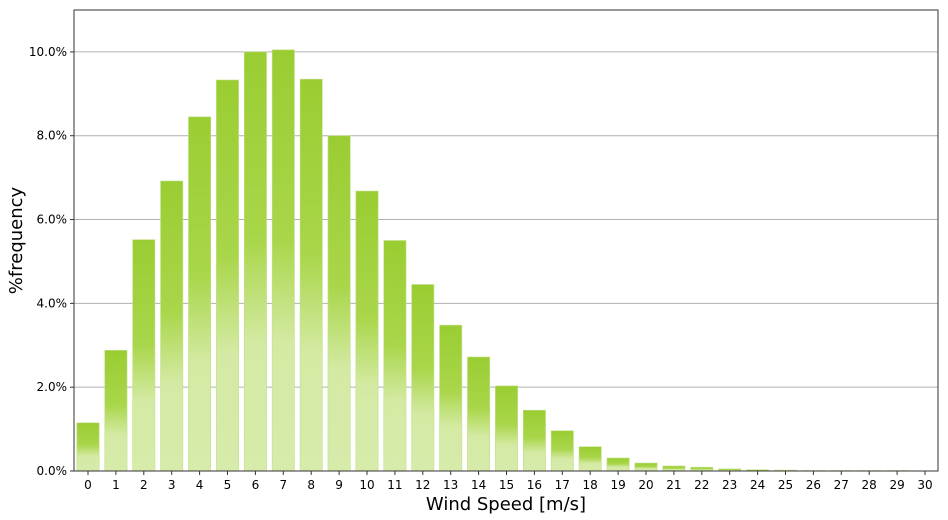  I want to click on x-tick-label: 20, so click(645, 485).